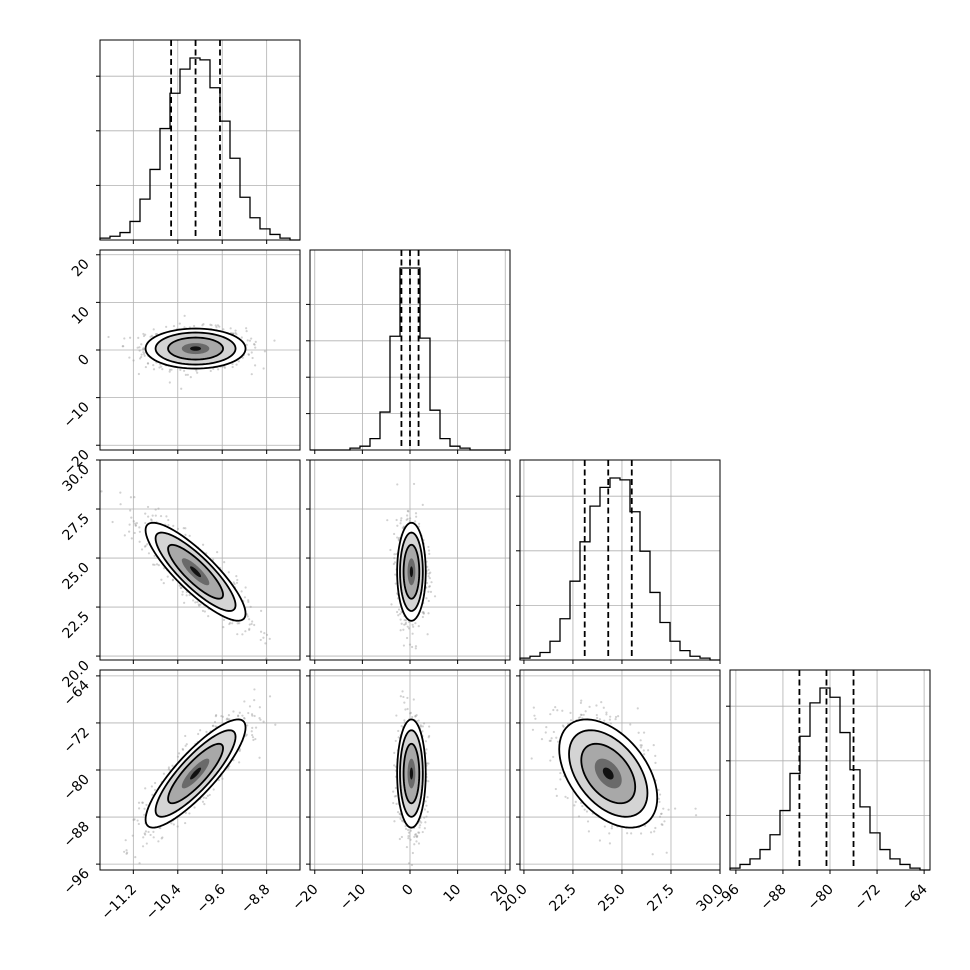 This screenshot has height=970, width=970. I want to click on panel-frame, so click(200, 560).